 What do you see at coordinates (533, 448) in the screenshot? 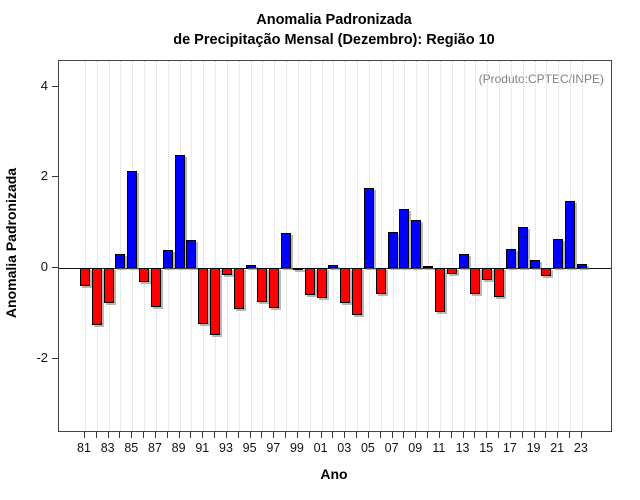
I see `x-tick-label: 19` at bounding box center [533, 448].